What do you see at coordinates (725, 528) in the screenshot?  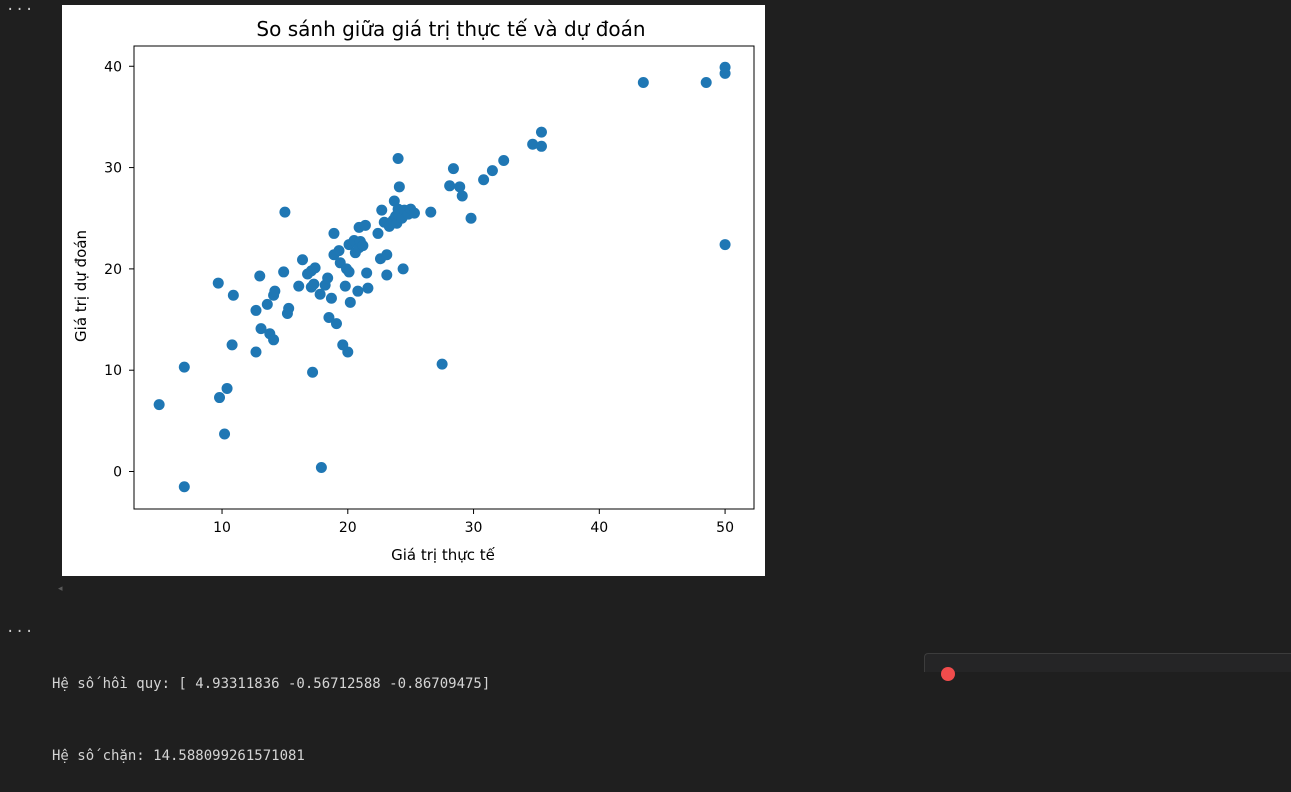 I see `x-tick-label: 50` at bounding box center [725, 528].